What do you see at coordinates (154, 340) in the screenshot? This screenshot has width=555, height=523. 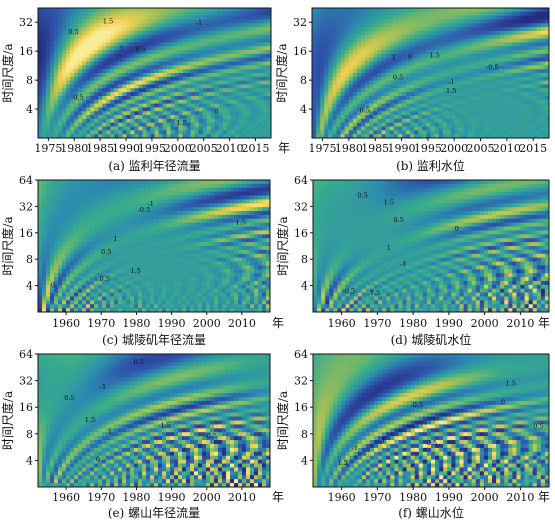 I see `panel-caption: (c) 城陵矶年径流量` at bounding box center [154, 340].